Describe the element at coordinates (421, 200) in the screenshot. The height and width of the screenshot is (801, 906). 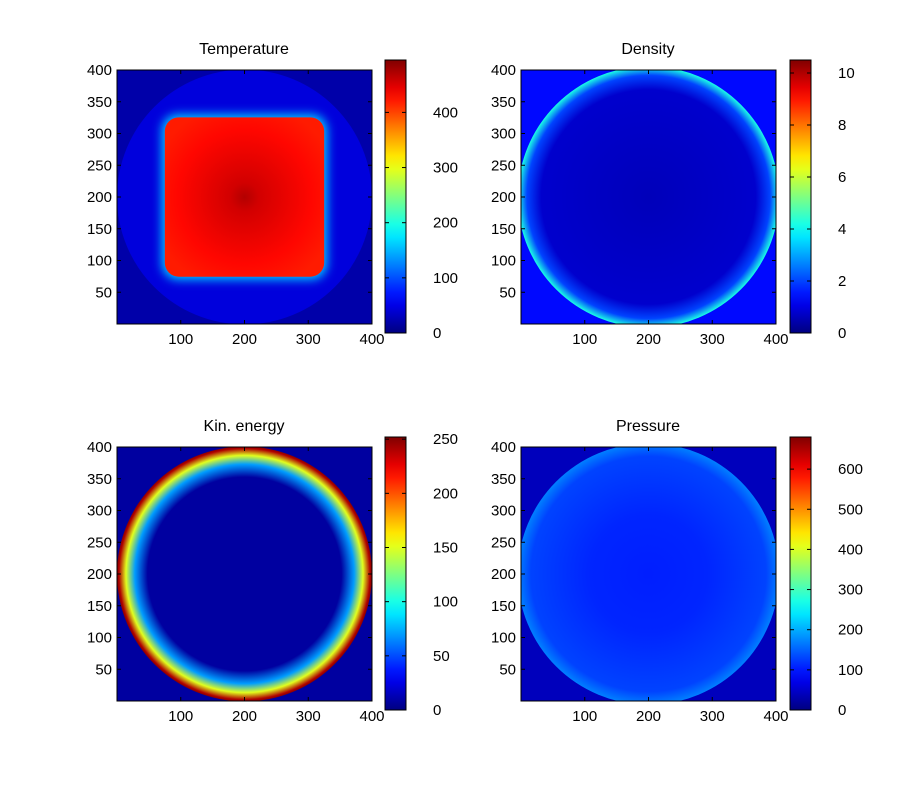
I see `colorbar: 0 100 200 300 400` at that location.